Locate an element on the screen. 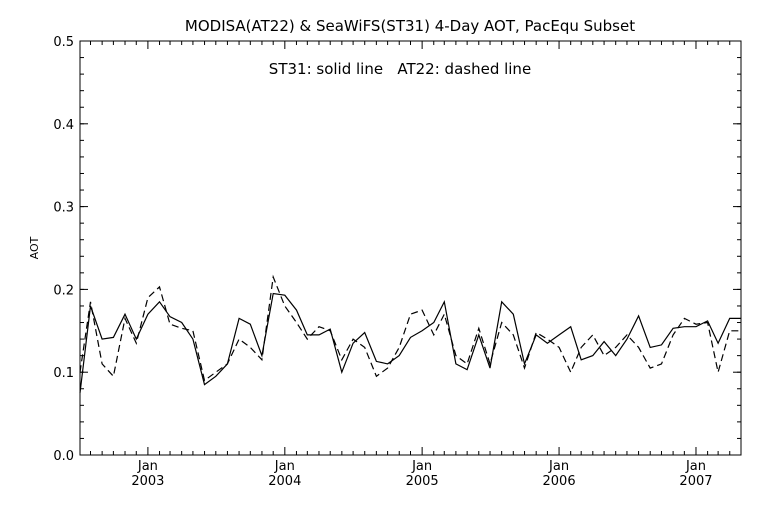  y-tick-label: 0.3 is located at coordinates (63, 208).